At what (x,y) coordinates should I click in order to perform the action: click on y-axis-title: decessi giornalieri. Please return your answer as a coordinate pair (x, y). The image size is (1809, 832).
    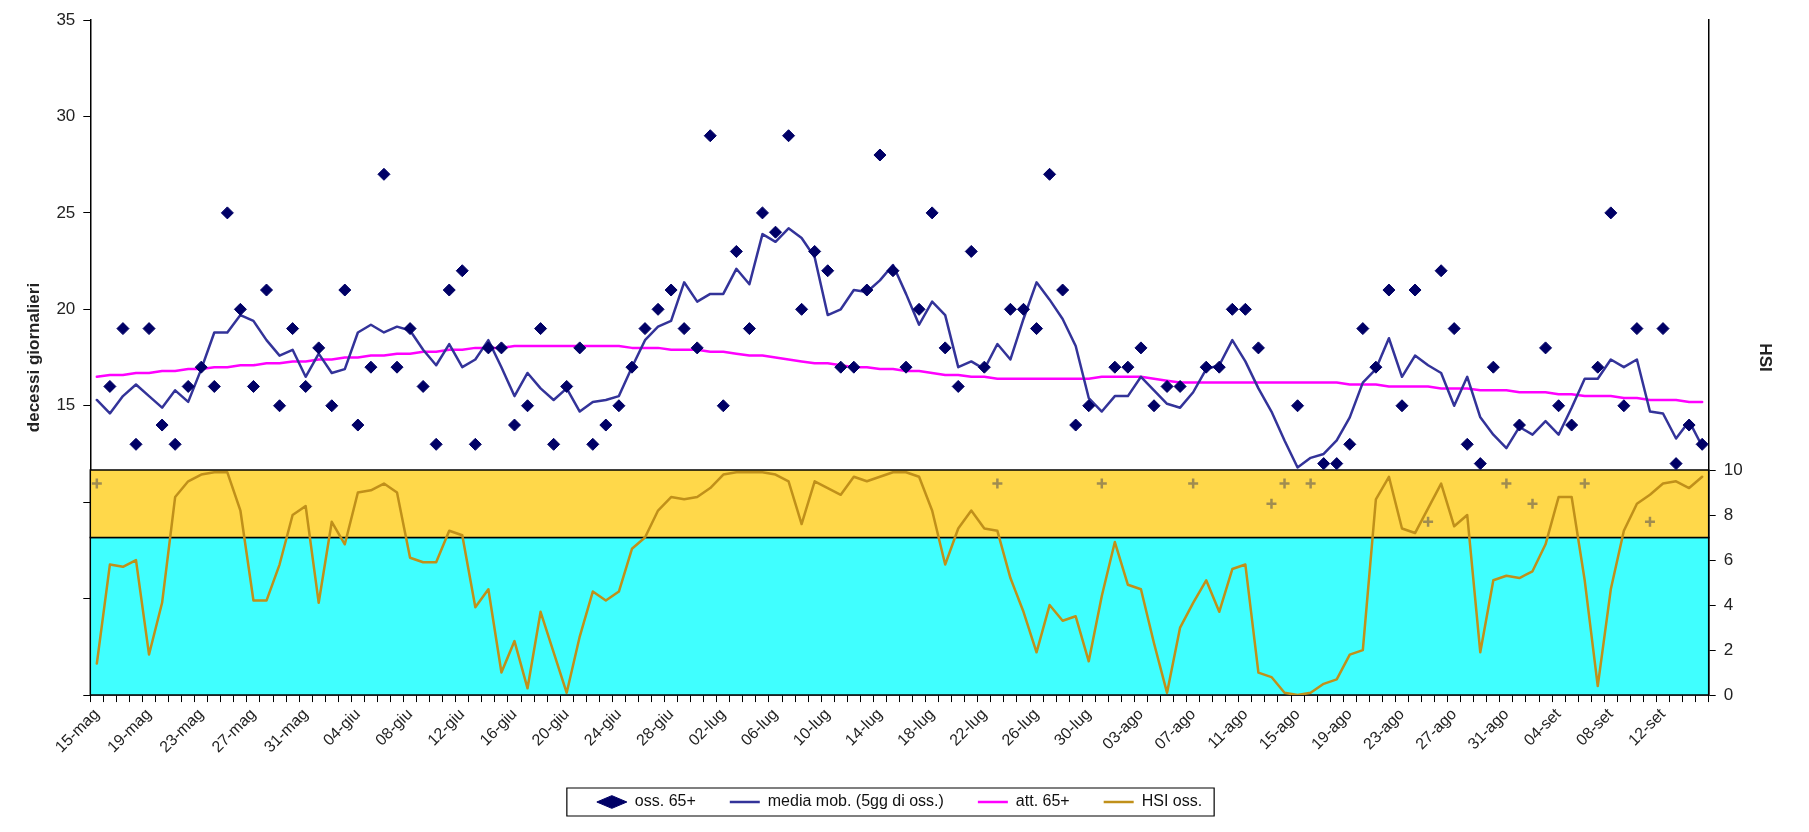
    Looking at the image, I should click on (33, 357).